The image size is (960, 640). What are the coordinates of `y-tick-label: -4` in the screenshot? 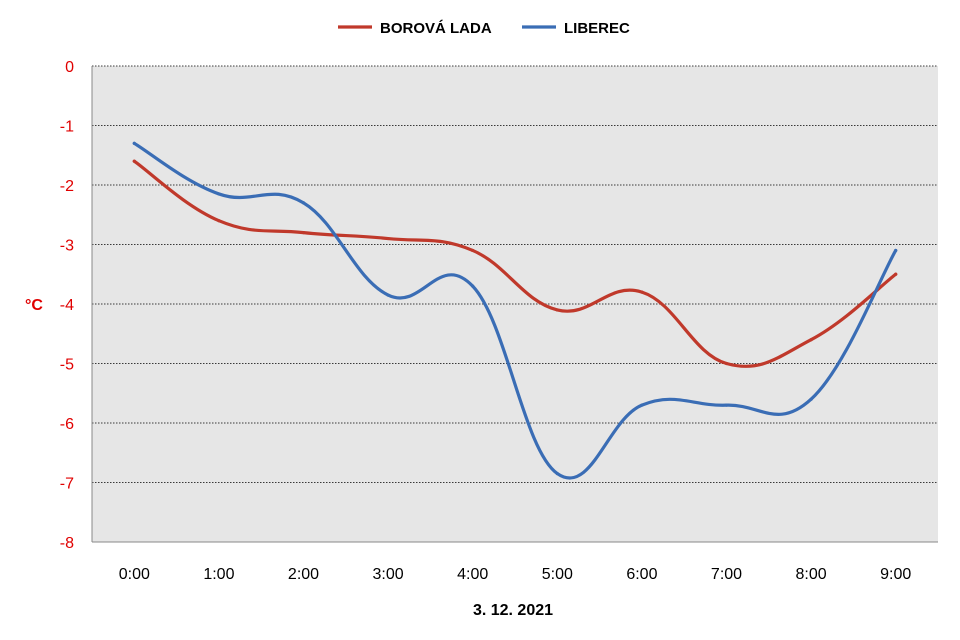 It's located at (67, 305).